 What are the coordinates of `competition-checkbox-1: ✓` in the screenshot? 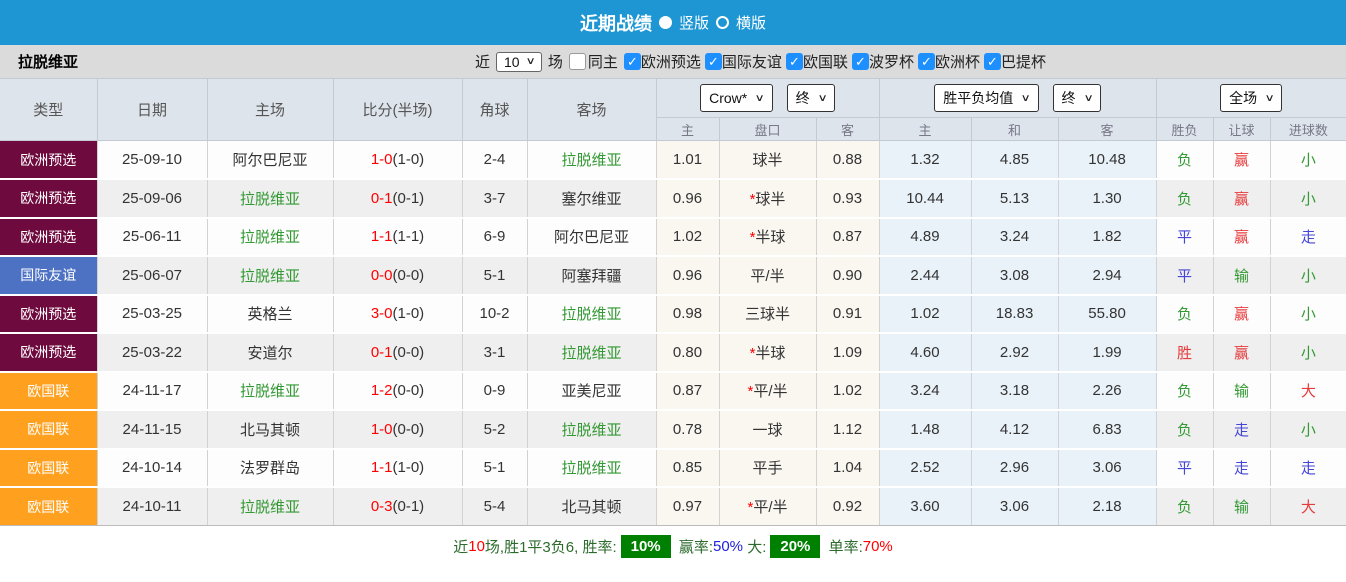 It's located at (713, 61).